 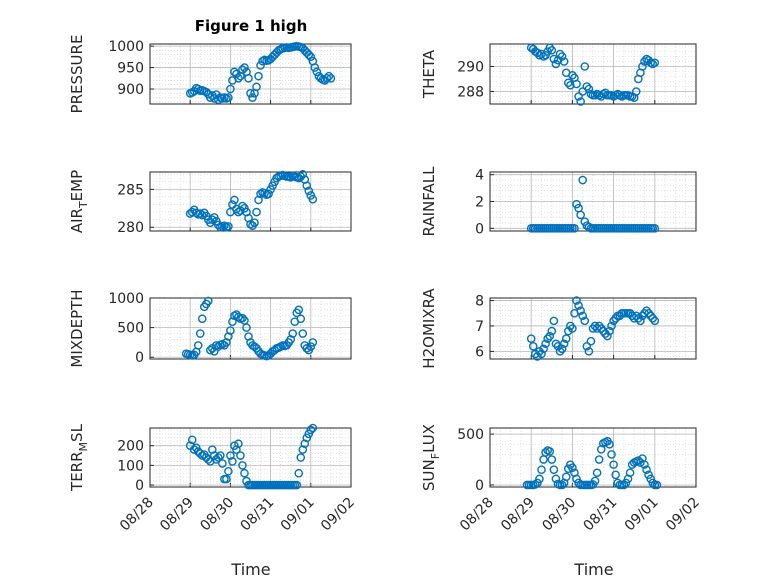 I want to click on y-axis-label: PRESSURE, so click(x=77, y=74).